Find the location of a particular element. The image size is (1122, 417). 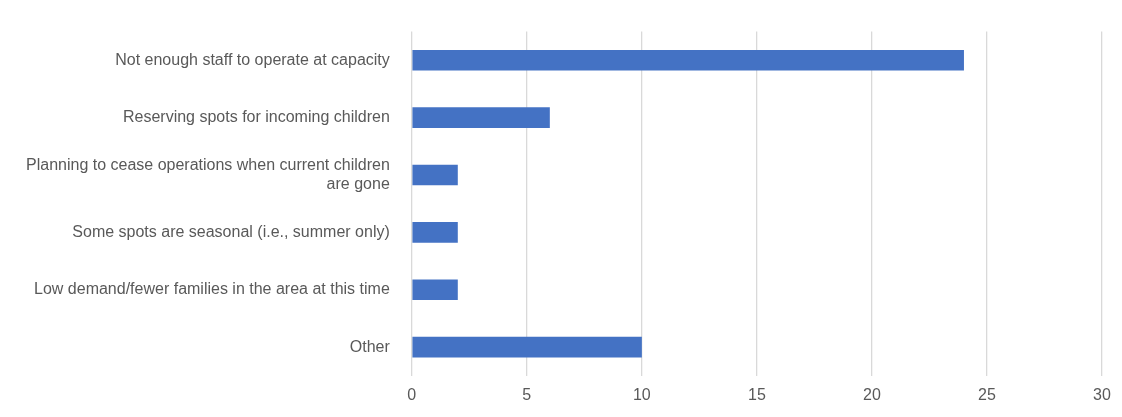

x-tick-label: 30 is located at coordinates (1102, 394).